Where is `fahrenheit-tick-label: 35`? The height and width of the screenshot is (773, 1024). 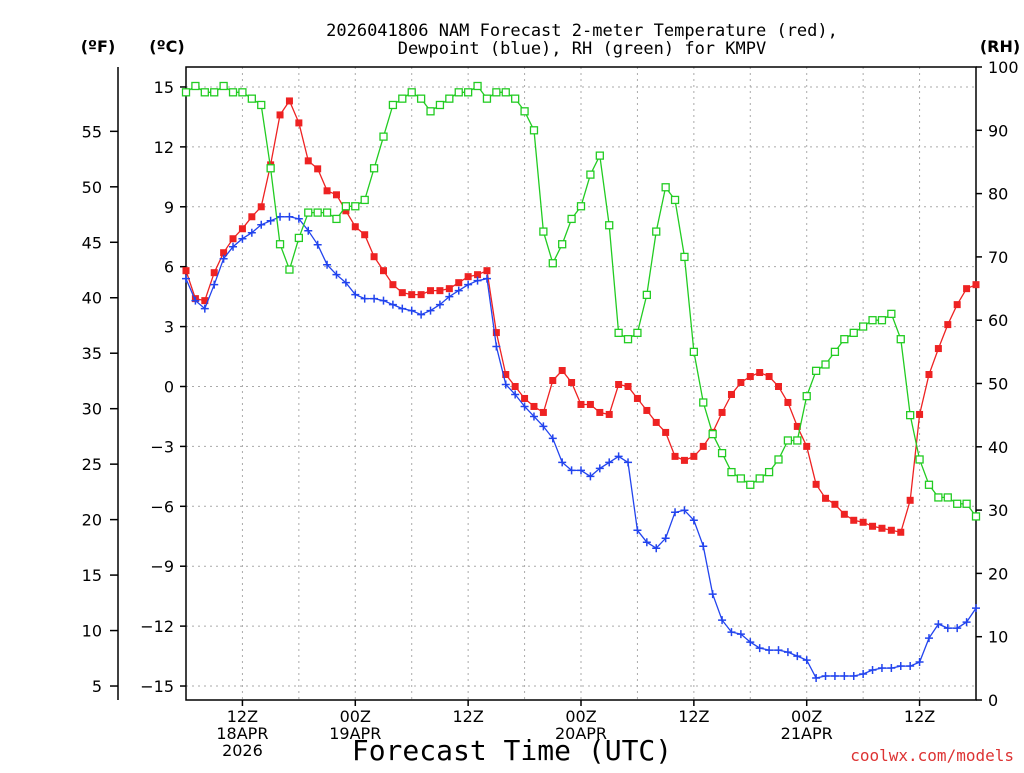
fahrenheit-tick-label: 35 is located at coordinates (92, 353).